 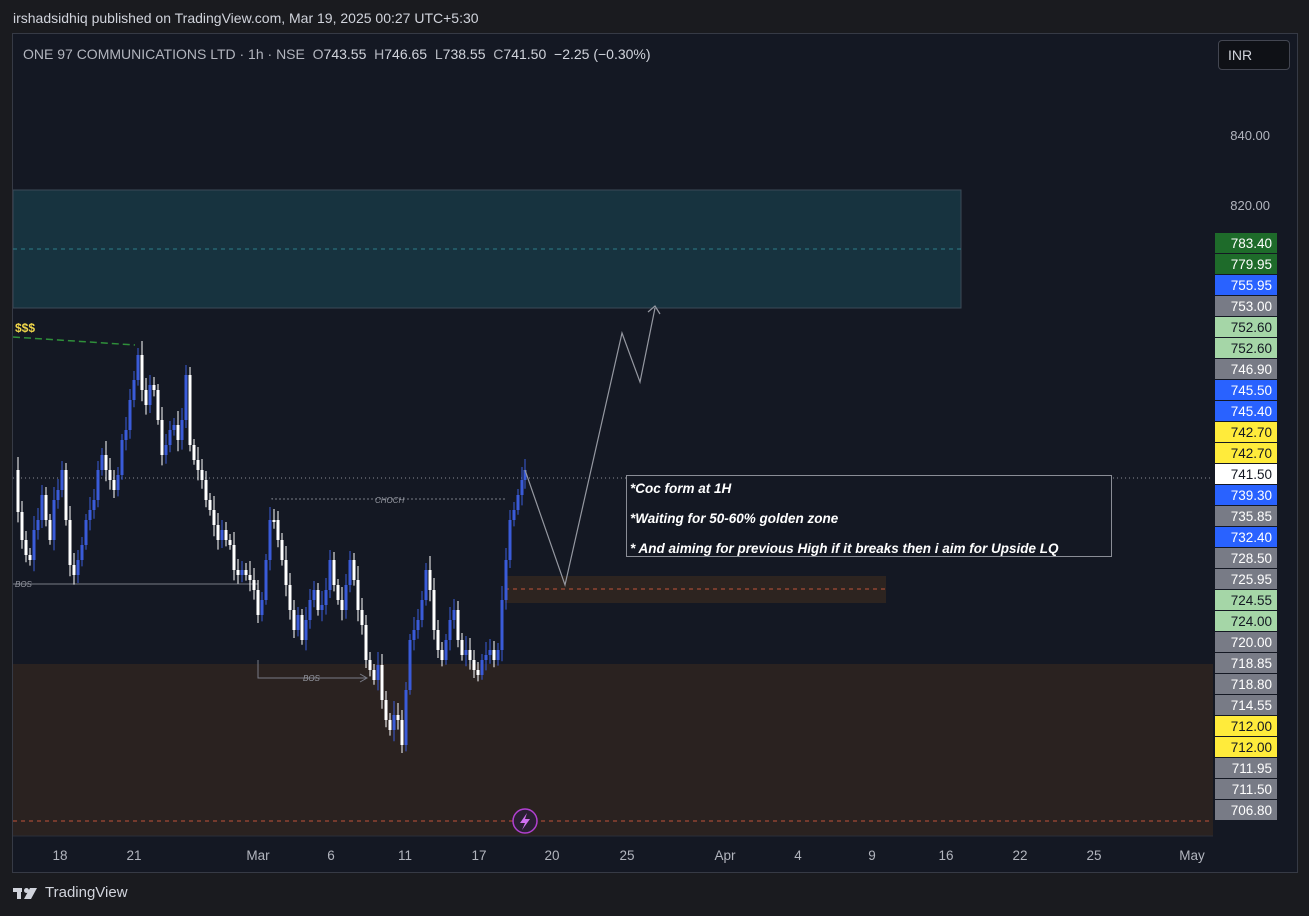 I want to click on note-line-1: *Coc form at 1H, so click(x=681, y=488).